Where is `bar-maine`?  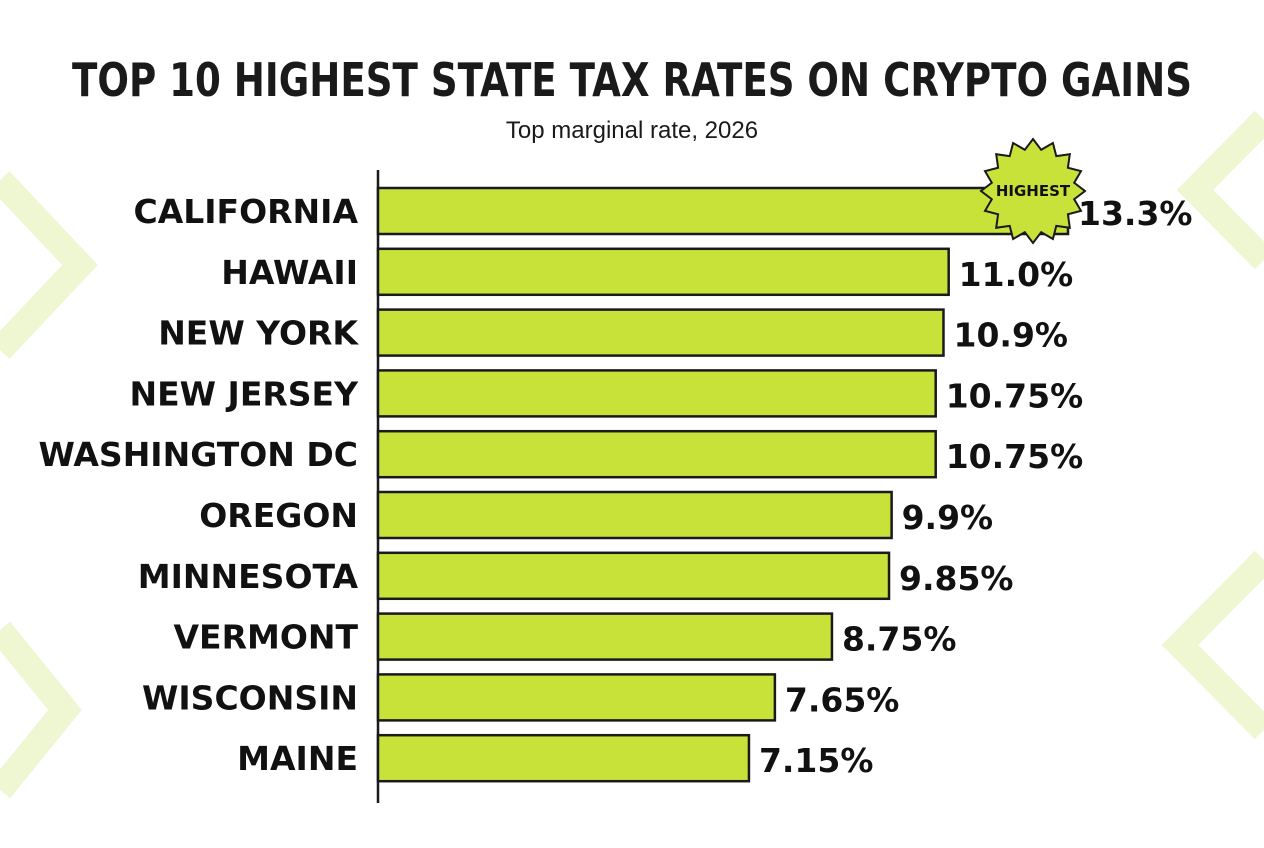
bar-maine is located at coordinates (563, 758).